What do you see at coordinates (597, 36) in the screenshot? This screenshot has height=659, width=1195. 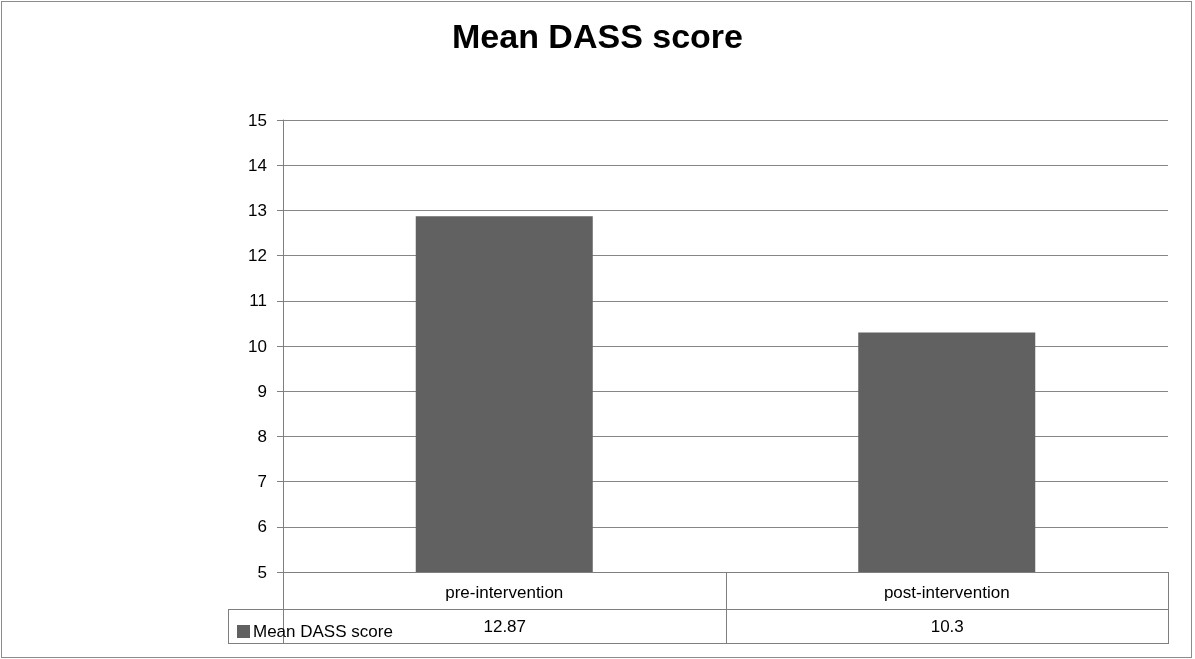 I see `chart-title: Mean DASS score` at bounding box center [597, 36].